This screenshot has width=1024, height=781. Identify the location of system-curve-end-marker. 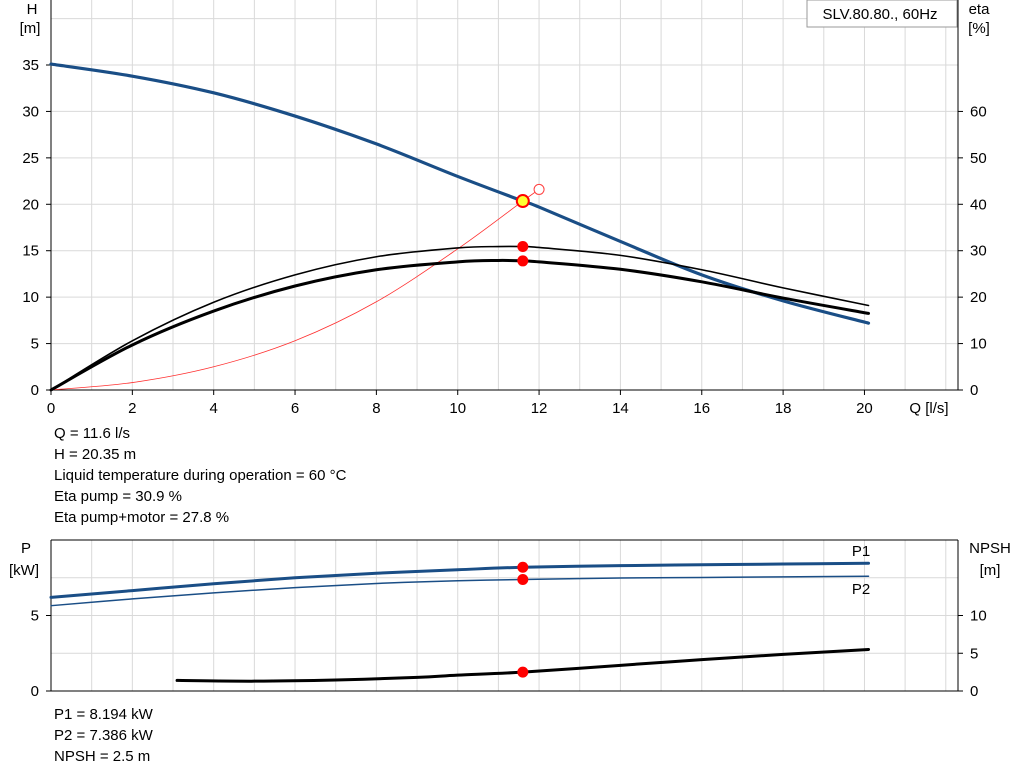
(539, 189).